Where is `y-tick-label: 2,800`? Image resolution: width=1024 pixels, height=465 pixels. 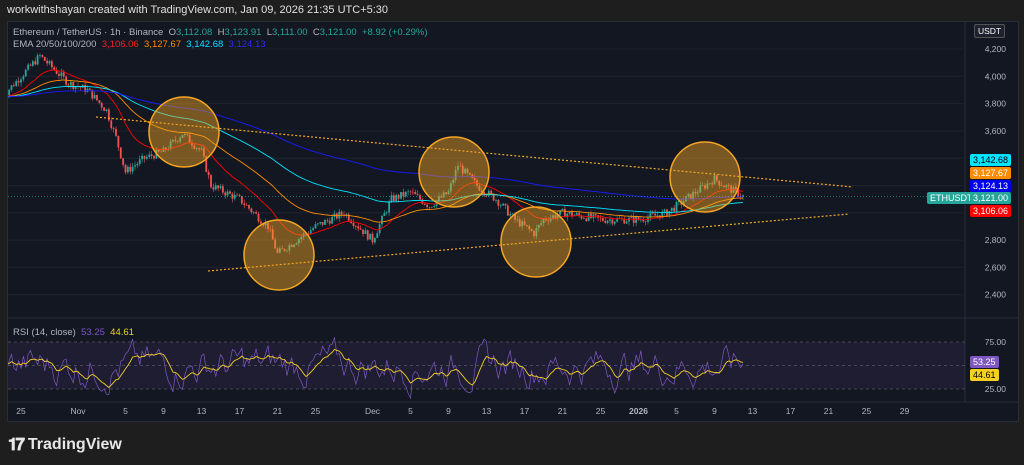
y-tick-label: 2,800 is located at coordinates (996, 240).